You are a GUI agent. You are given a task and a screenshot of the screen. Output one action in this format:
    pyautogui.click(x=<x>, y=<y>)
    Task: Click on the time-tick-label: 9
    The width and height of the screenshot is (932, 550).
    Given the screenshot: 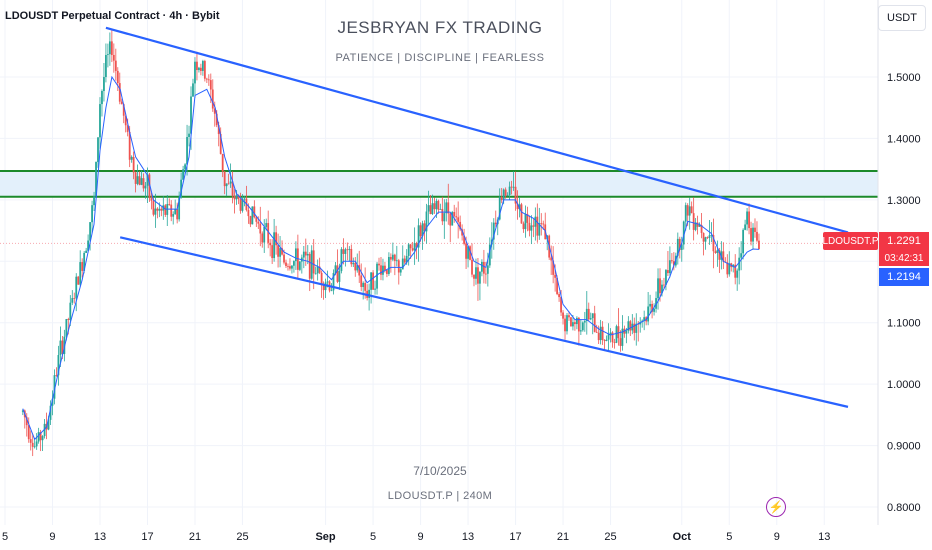 What is the action you would take?
    pyautogui.click(x=777, y=537)
    